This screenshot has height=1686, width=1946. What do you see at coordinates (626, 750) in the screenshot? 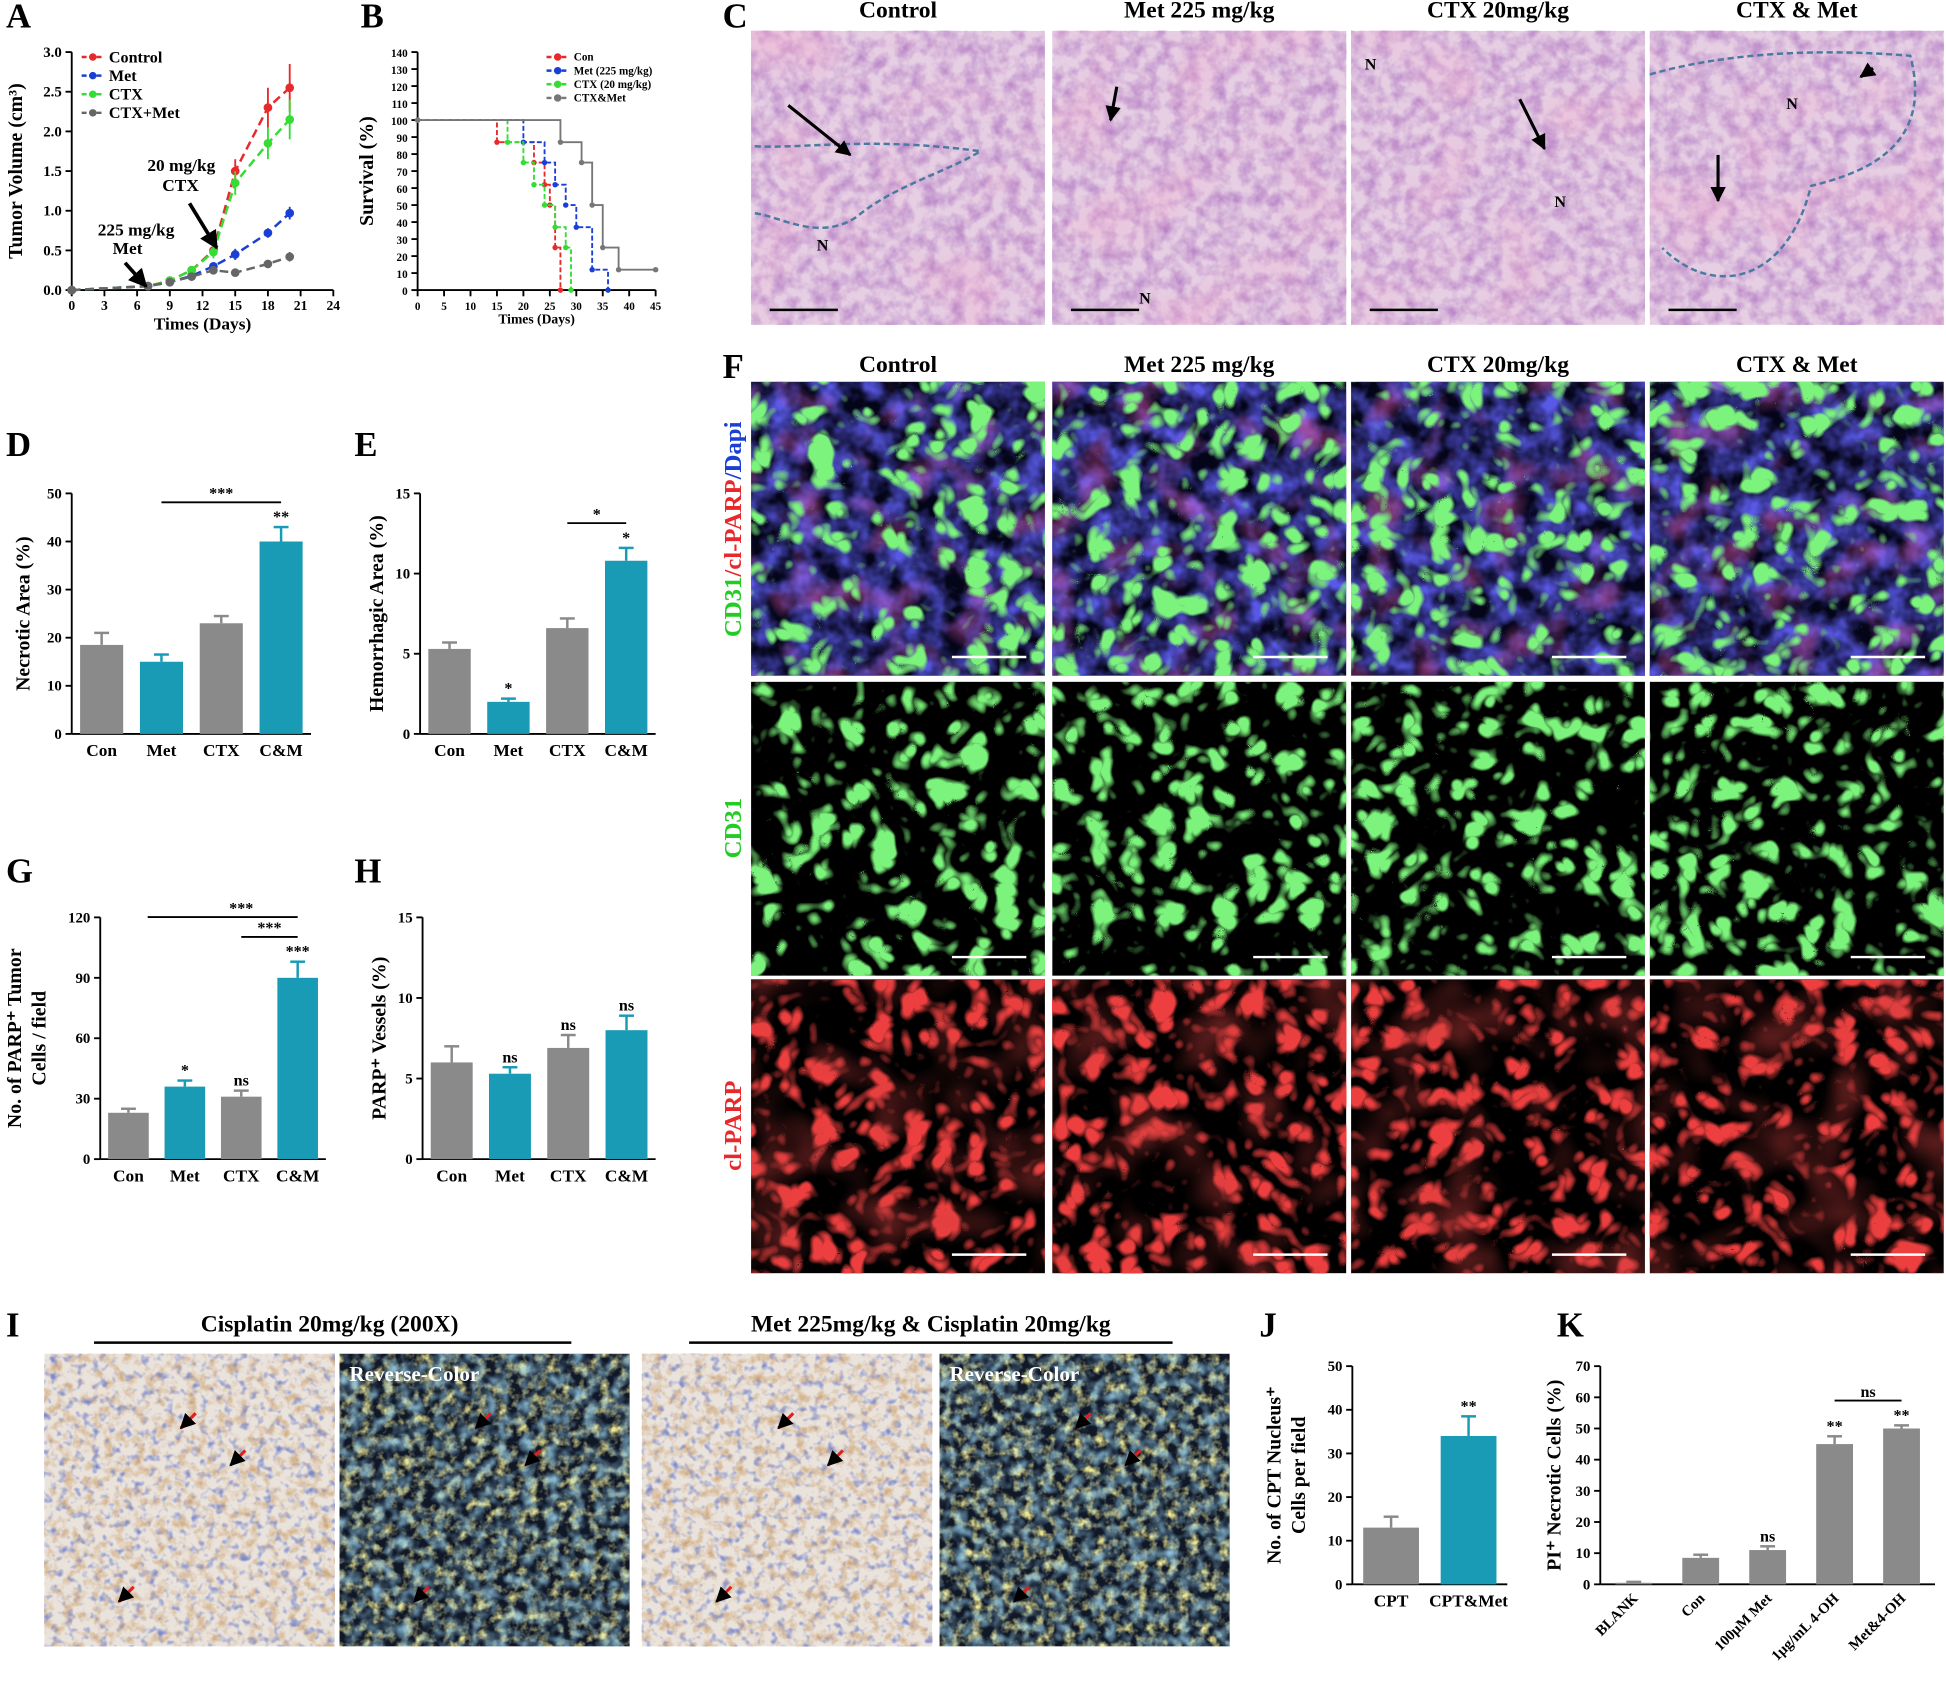
I see `x-tick-label: C&M` at bounding box center [626, 750].